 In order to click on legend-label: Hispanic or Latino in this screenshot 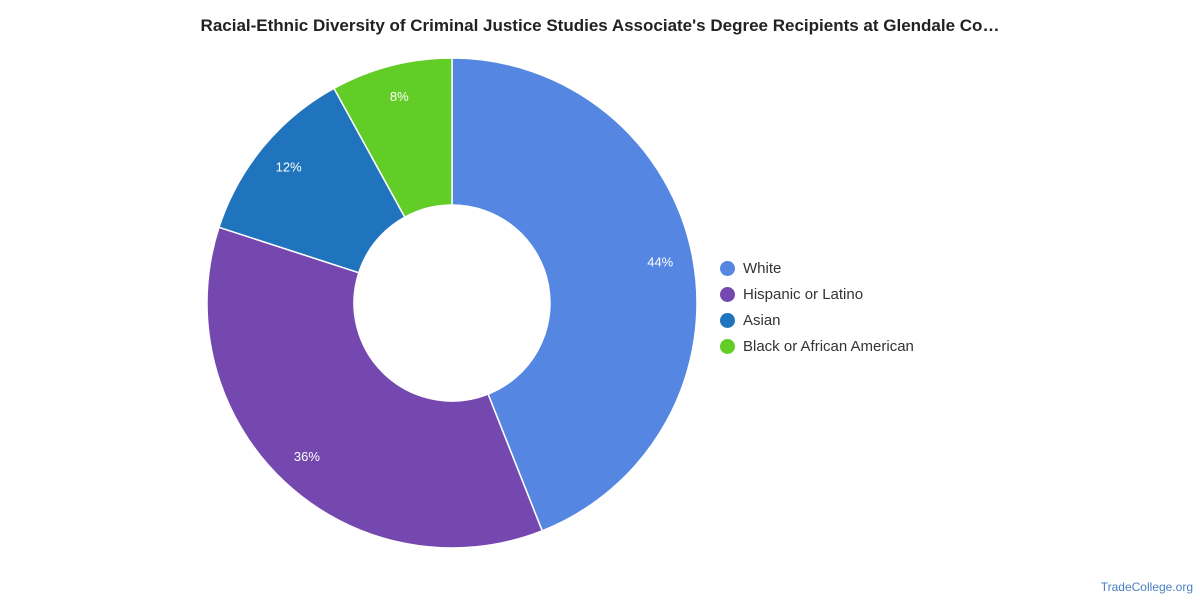, I will do `click(803, 294)`.